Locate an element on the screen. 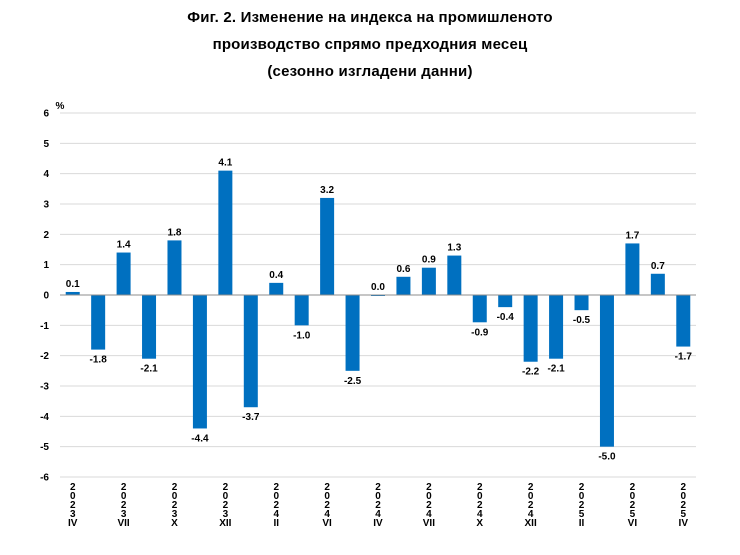  y-axis-tick-labels: 6 5 4 3 2 1 0 -1 -2 -3 -4 -5 -6 is located at coordinates (44, 296).